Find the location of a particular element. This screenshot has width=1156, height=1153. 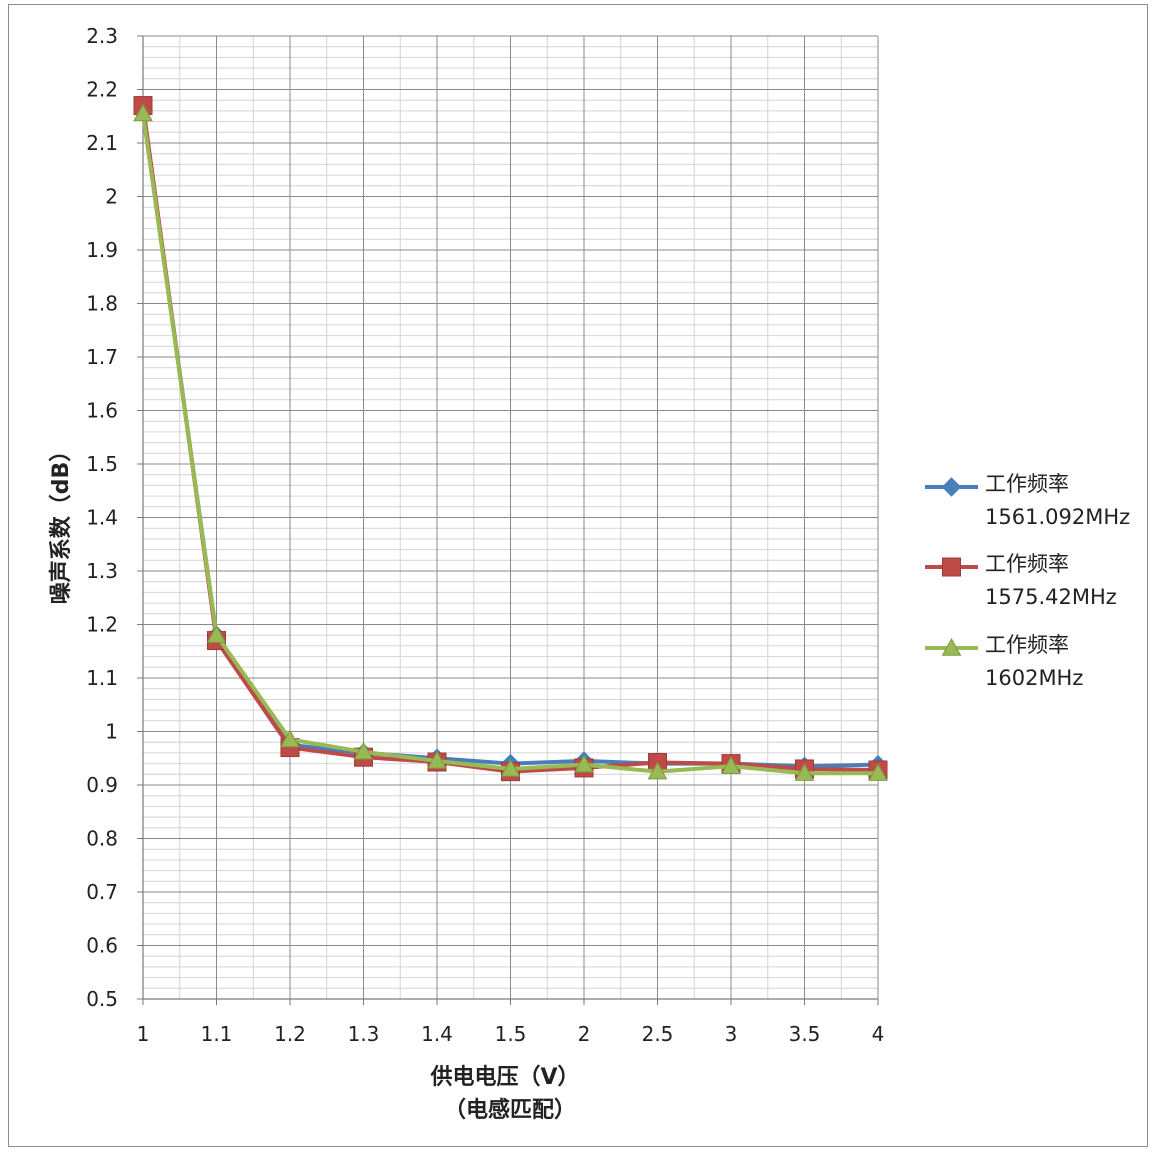

y-tick-label: 1 is located at coordinates (111, 732).